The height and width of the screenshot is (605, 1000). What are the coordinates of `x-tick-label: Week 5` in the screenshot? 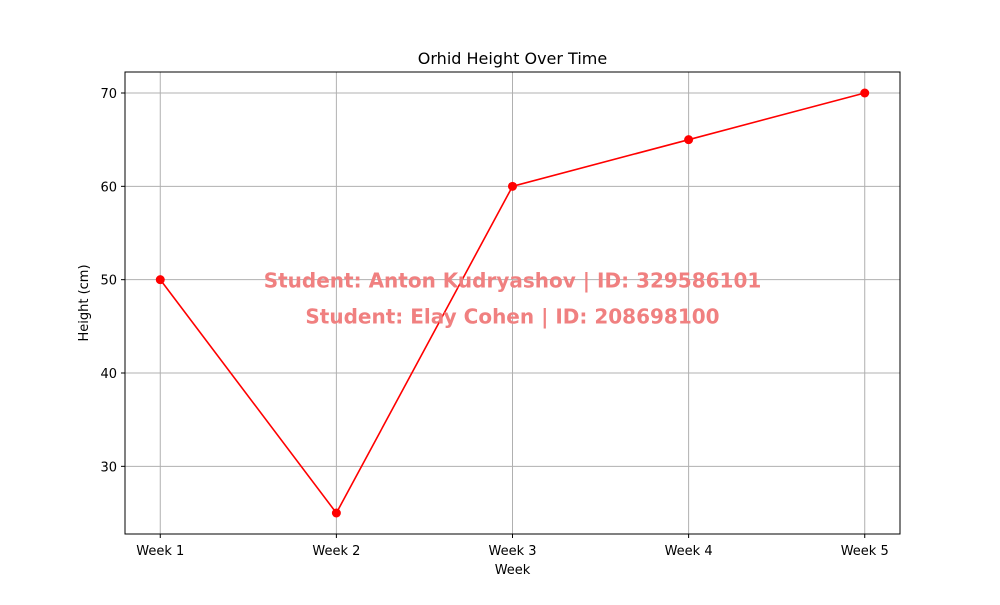 It's located at (865, 551).